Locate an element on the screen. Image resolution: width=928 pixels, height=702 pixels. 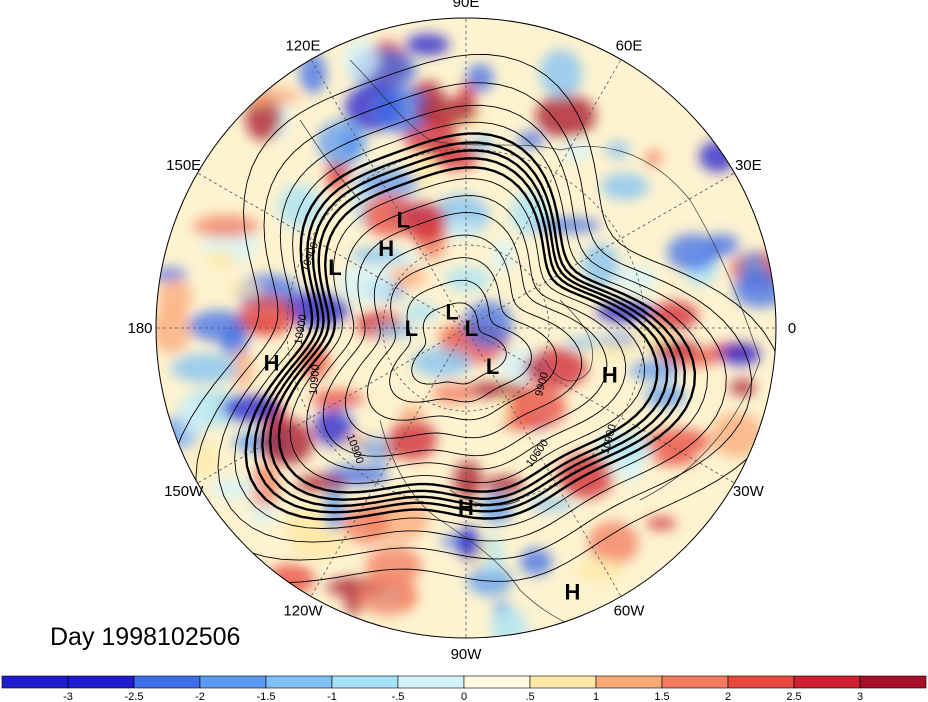
longitude-label: 90W is located at coordinates (467, 654).